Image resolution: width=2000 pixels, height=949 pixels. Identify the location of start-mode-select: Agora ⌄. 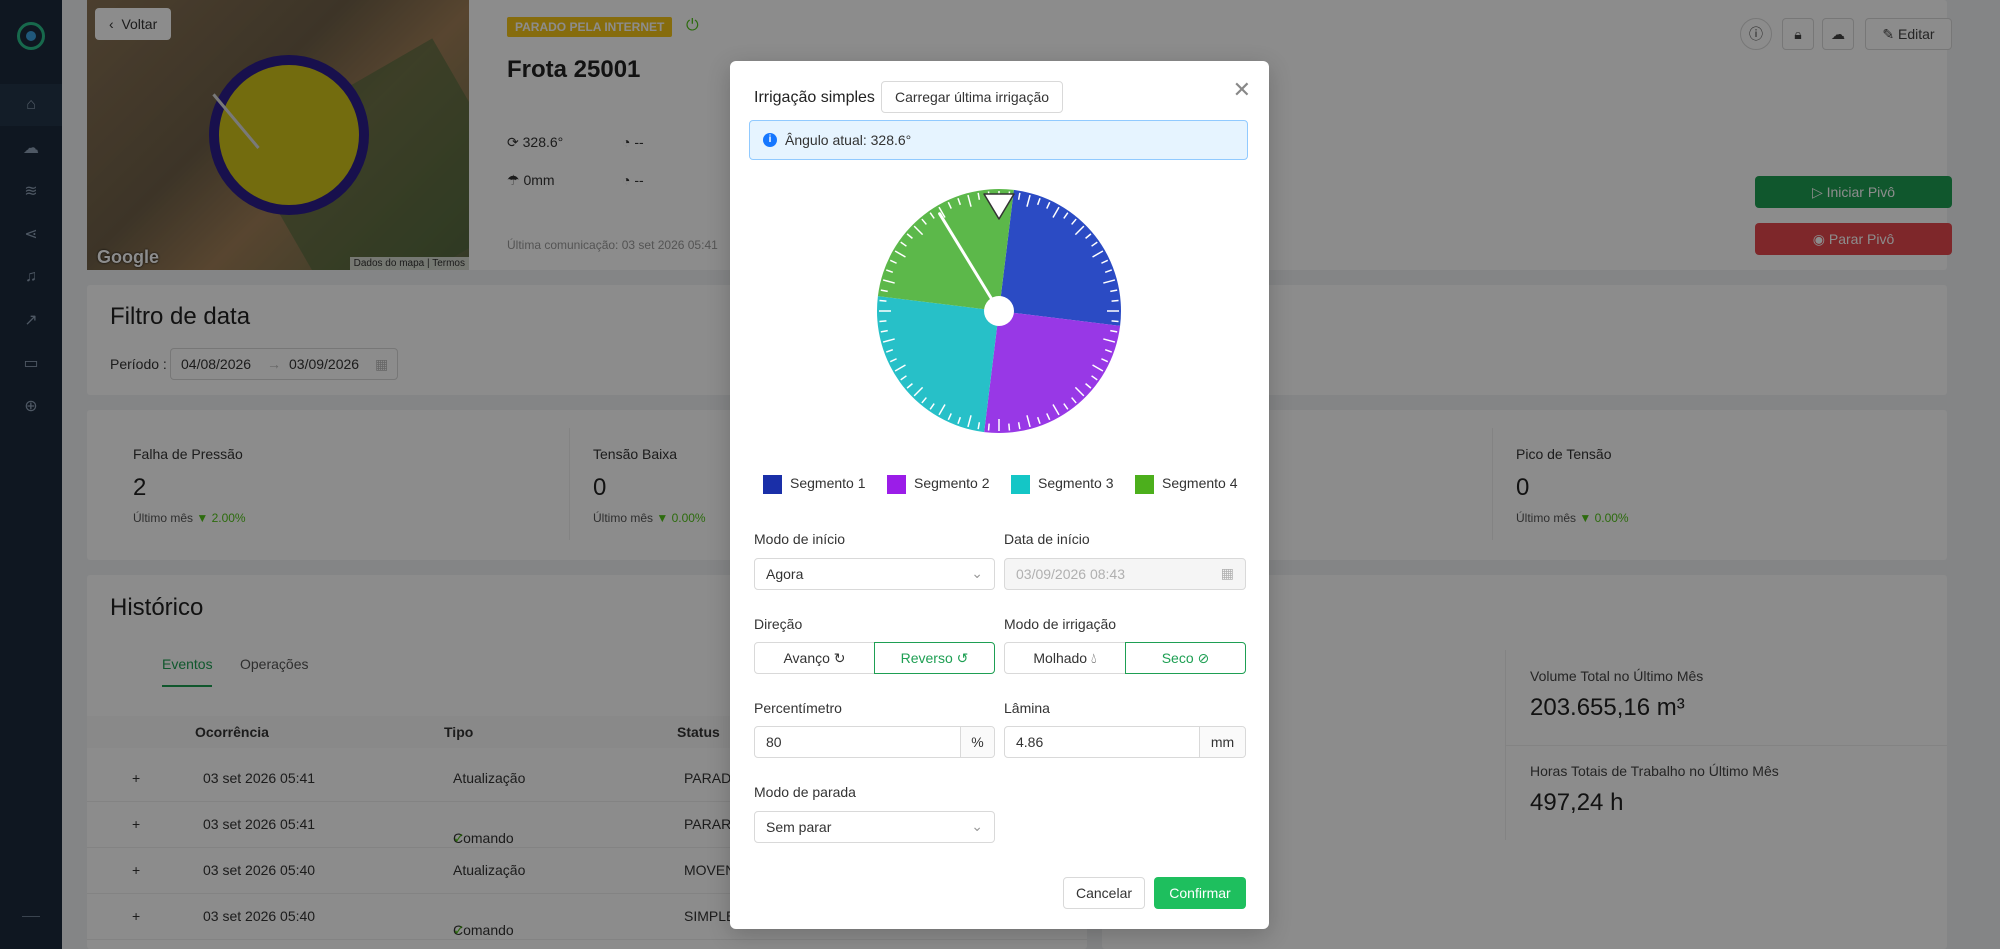
(874, 574).